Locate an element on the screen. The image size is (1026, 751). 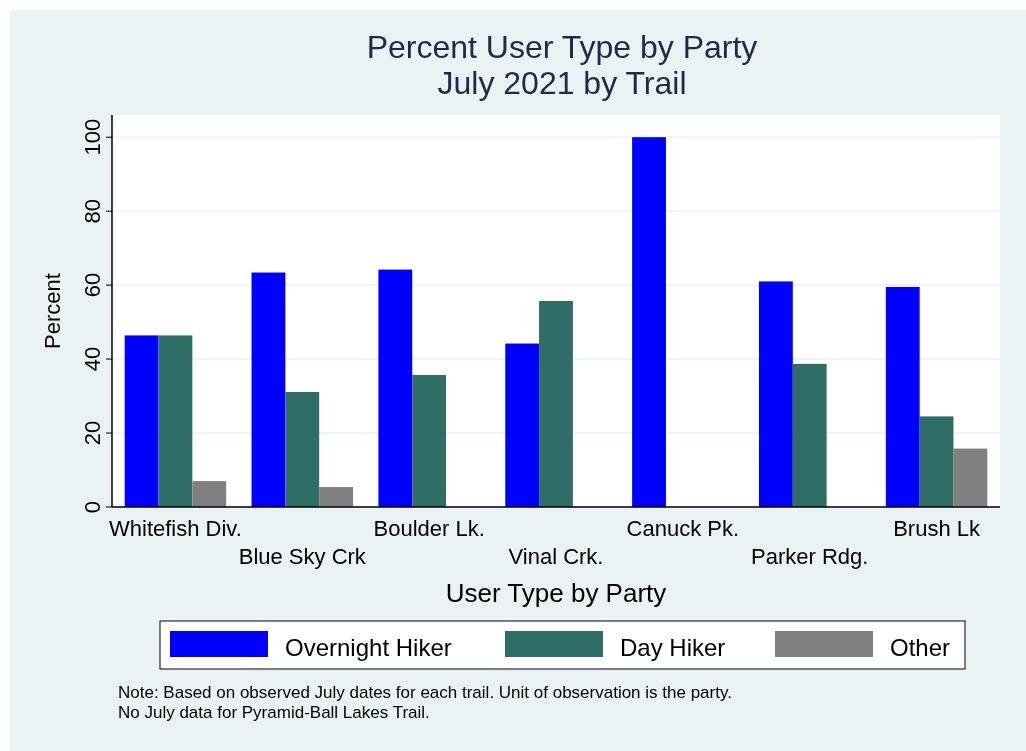
legend-label: Overnight Hiker is located at coordinates (368, 647).